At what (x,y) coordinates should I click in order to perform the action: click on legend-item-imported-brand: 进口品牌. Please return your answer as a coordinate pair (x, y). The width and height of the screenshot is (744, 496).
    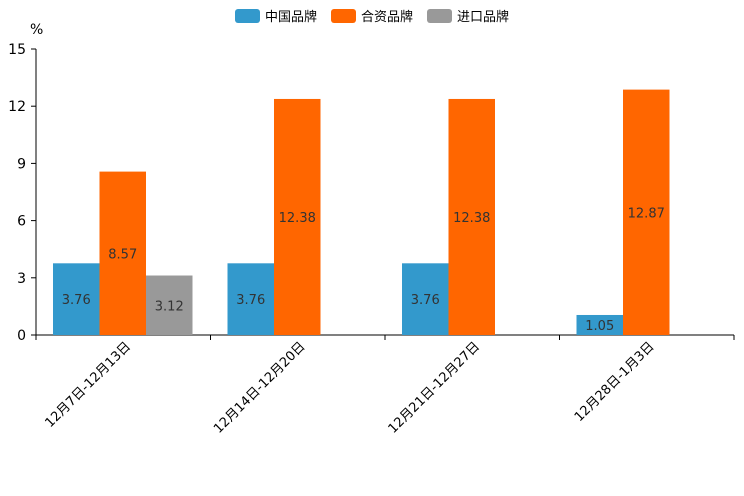
    Looking at the image, I should click on (468, 15).